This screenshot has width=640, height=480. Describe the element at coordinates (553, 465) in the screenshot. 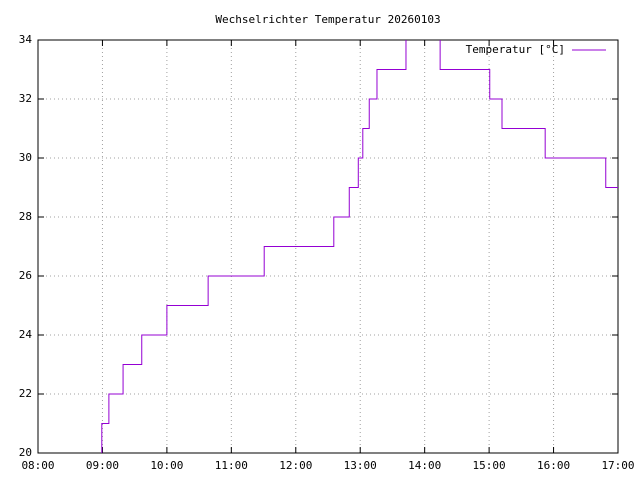

I see `x-tick-label: 16:00` at that location.